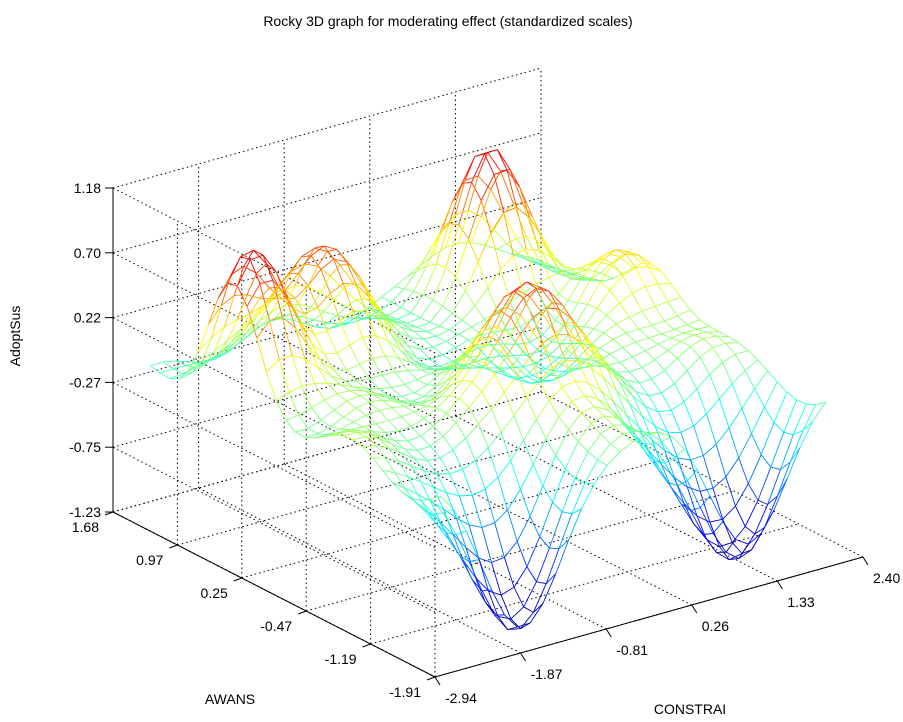 This screenshot has width=903, height=722. Describe the element at coordinates (85, 512) in the screenshot. I see `z-tick-label: -1.23` at that location.